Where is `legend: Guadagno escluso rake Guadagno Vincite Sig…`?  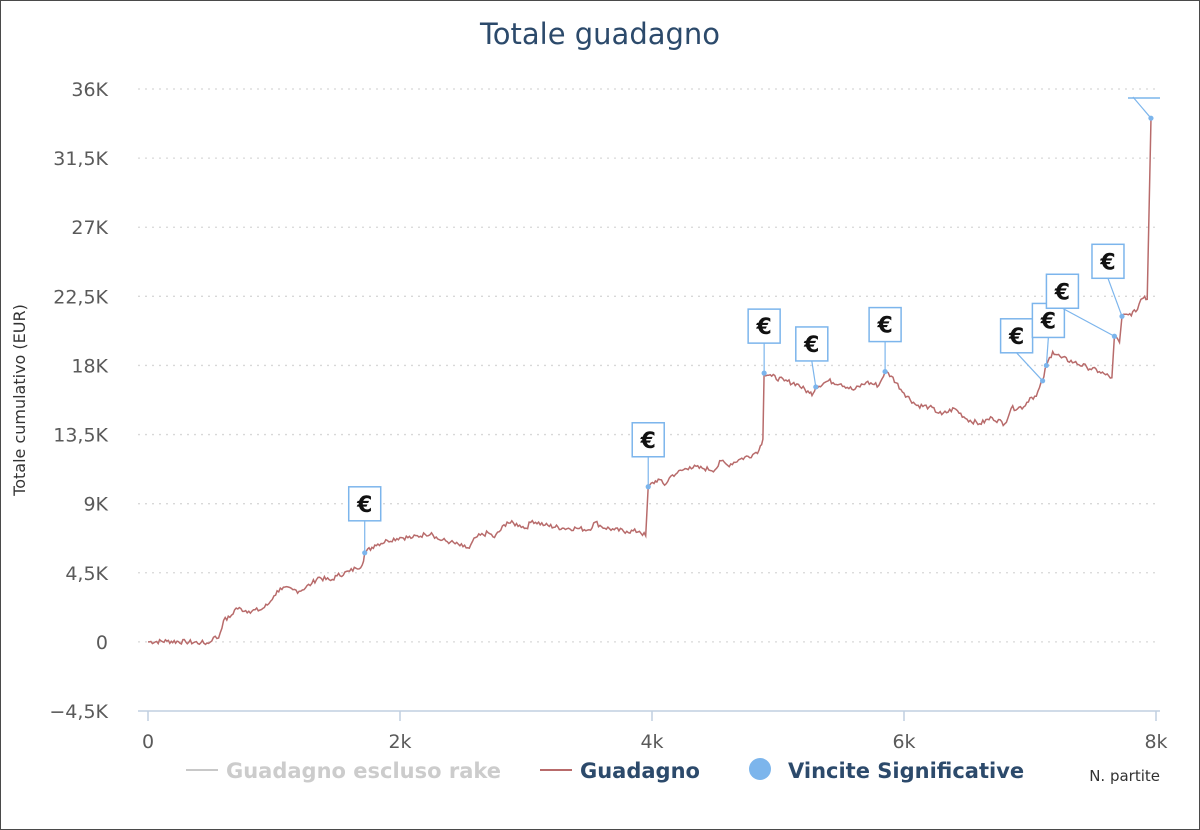
legend: Guadagno escluso rake Guadagno Vincite Sig… is located at coordinates (605, 770).